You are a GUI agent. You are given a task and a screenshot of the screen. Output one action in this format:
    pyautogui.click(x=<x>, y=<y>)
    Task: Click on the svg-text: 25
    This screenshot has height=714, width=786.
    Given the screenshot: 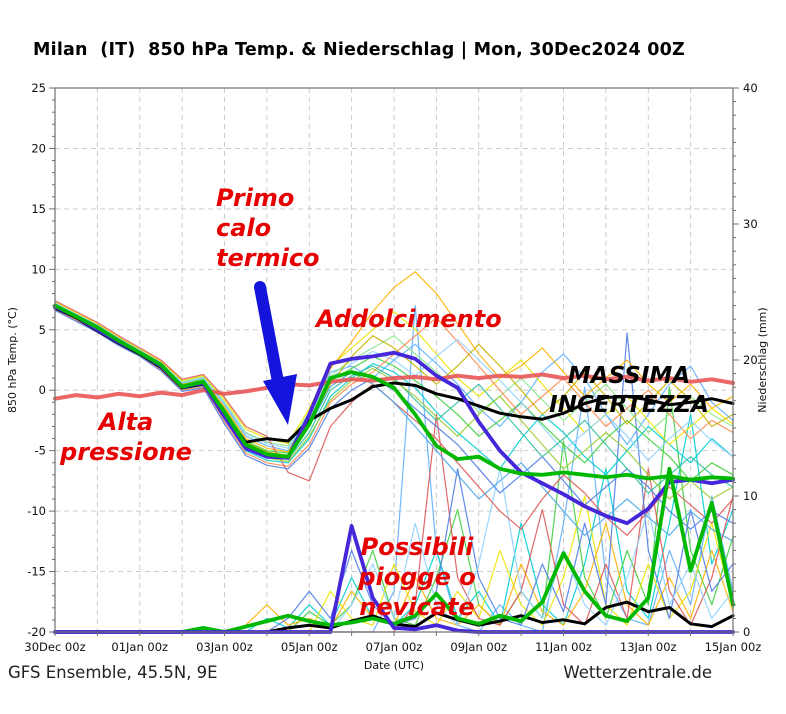 What is the action you would take?
    pyautogui.click(x=38, y=88)
    